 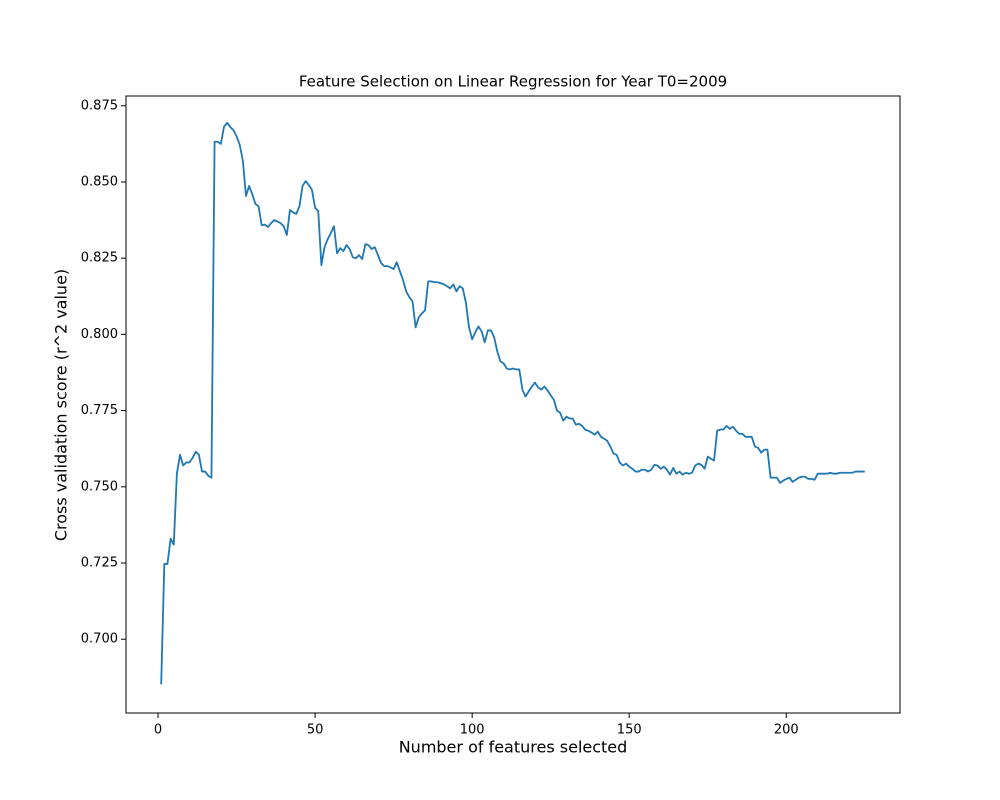 What do you see at coordinates (61, 405) in the screenshot?
I see `y-axis-label: Cross validation score (r^2 value)` at bounding box center [61, 405].